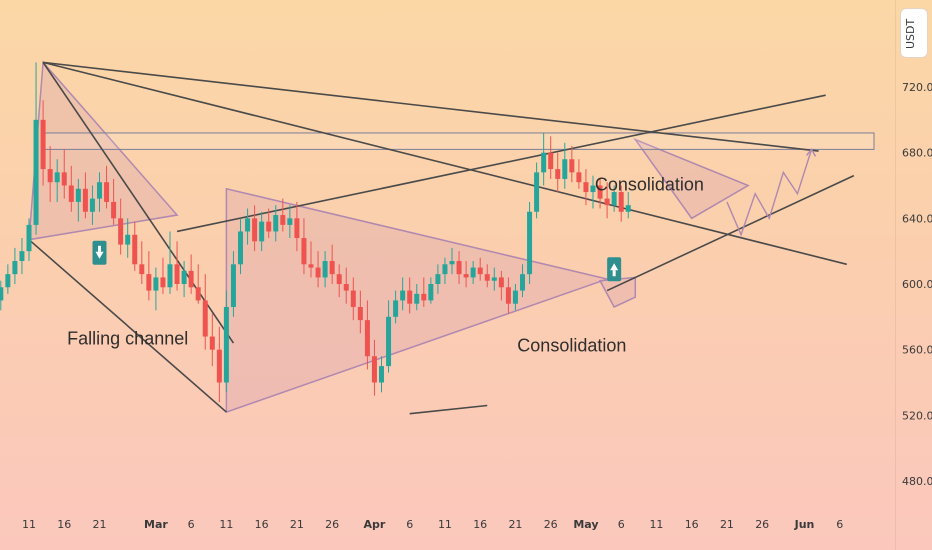 This screenshot has height=550, width=932. Describe the element at coordinates (617, 292) in the screenshot. I see `breakout-box` at that location.